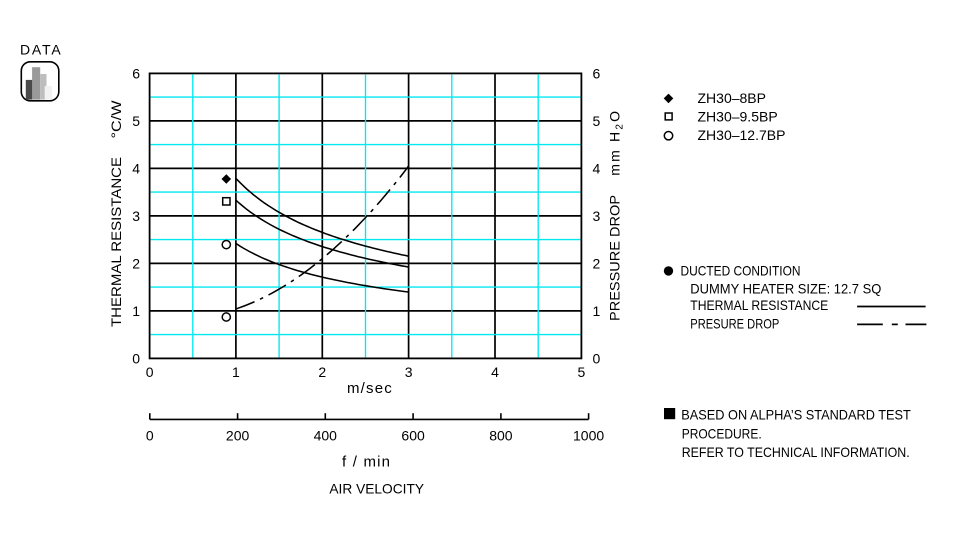  Describe the element at coordinates (413, 436) in the screenshot. I see `svg-text: 600` at that location.